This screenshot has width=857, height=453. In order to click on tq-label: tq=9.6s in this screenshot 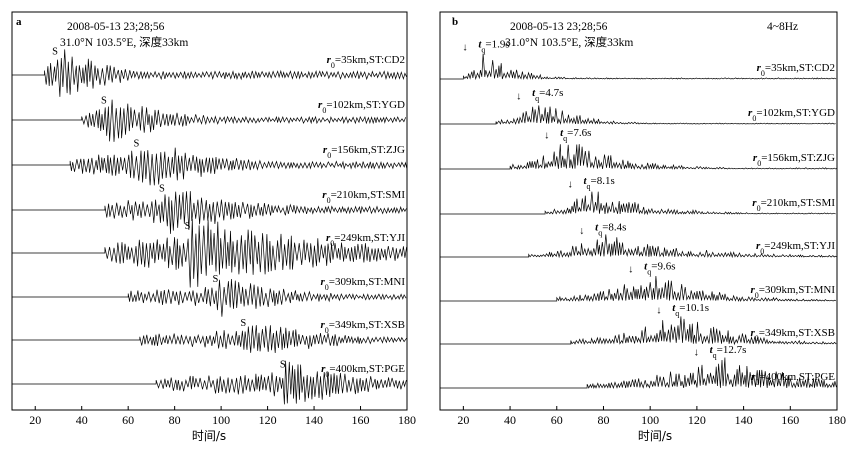, I will do `click(659, 269)`.